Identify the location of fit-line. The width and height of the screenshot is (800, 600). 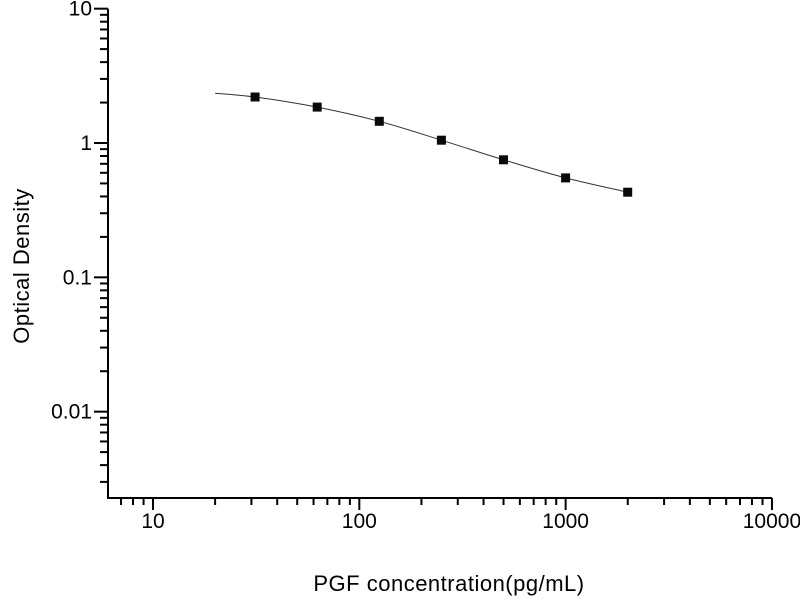
(421, 142).